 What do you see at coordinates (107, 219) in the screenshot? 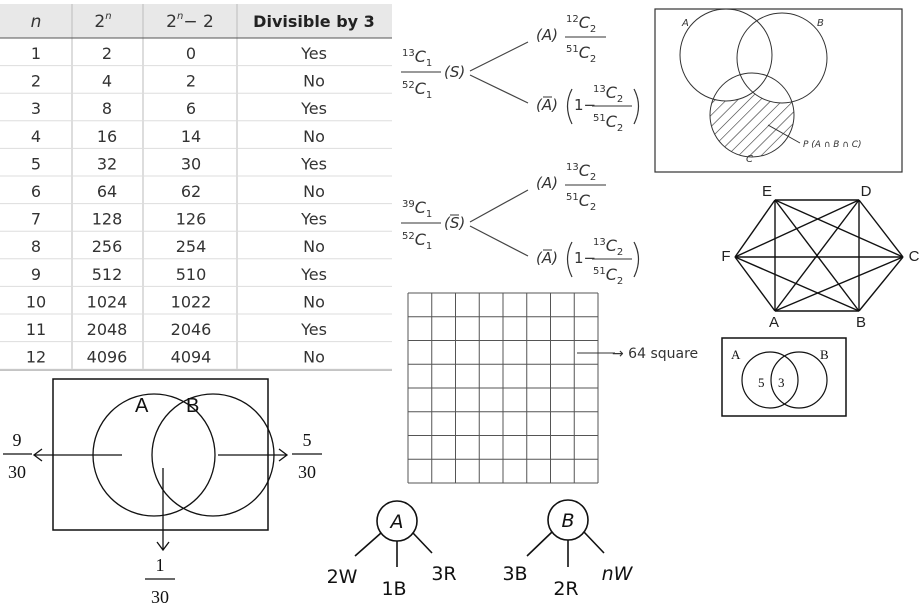
I see `table-cell: 128` at bounding box center [107, 219].